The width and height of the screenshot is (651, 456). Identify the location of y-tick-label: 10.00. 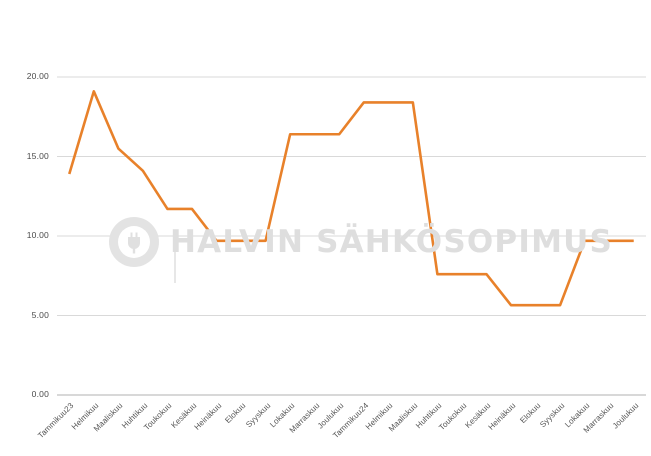
(37, 235).